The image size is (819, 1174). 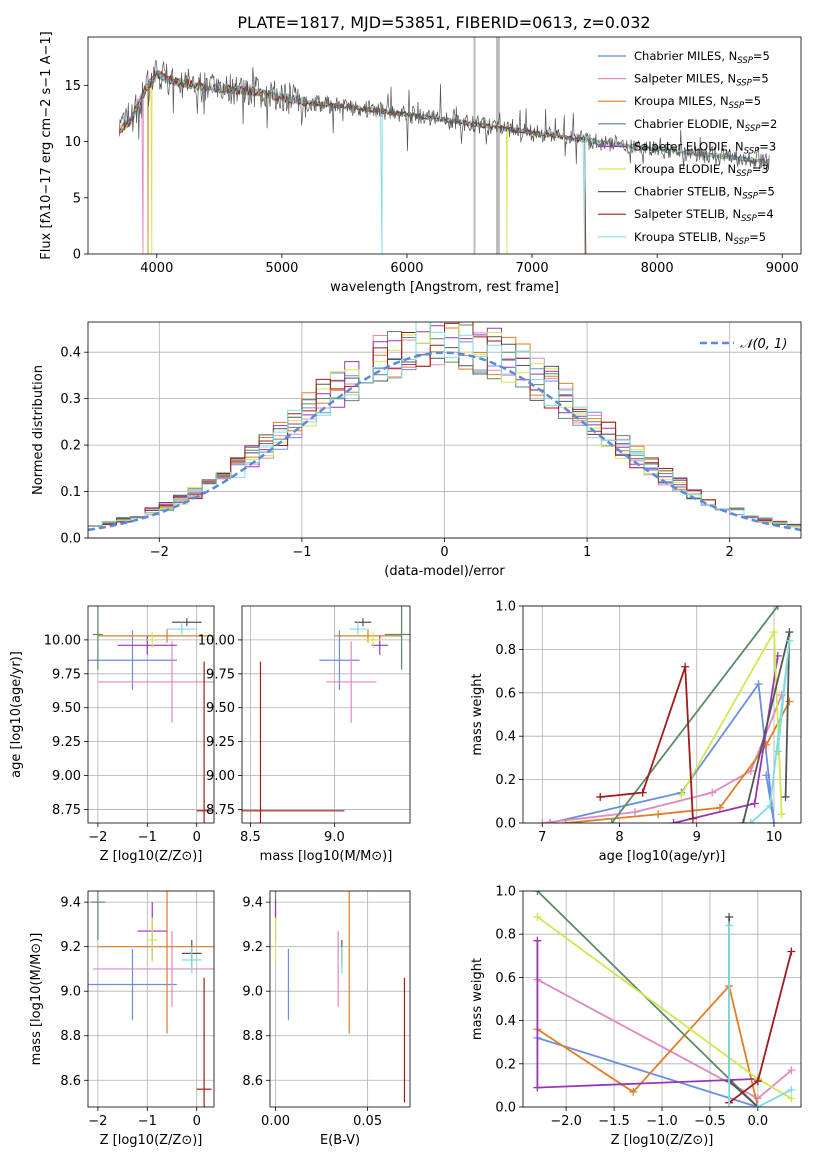 What do you see at coordinates (252, 992) in the screenshot?
I see `y-tick-label: 9.0` at bounding box center [252, 992].